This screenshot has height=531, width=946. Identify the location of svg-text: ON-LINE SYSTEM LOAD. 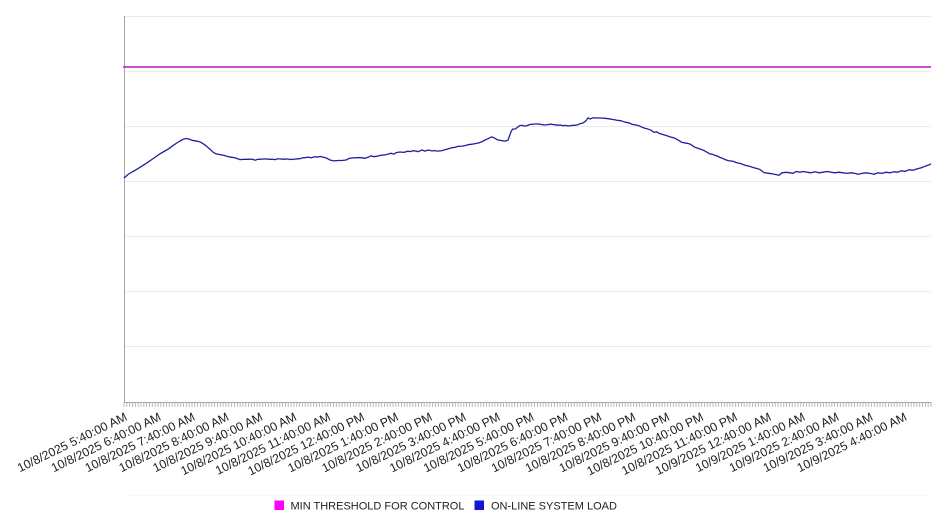
(554, 506).